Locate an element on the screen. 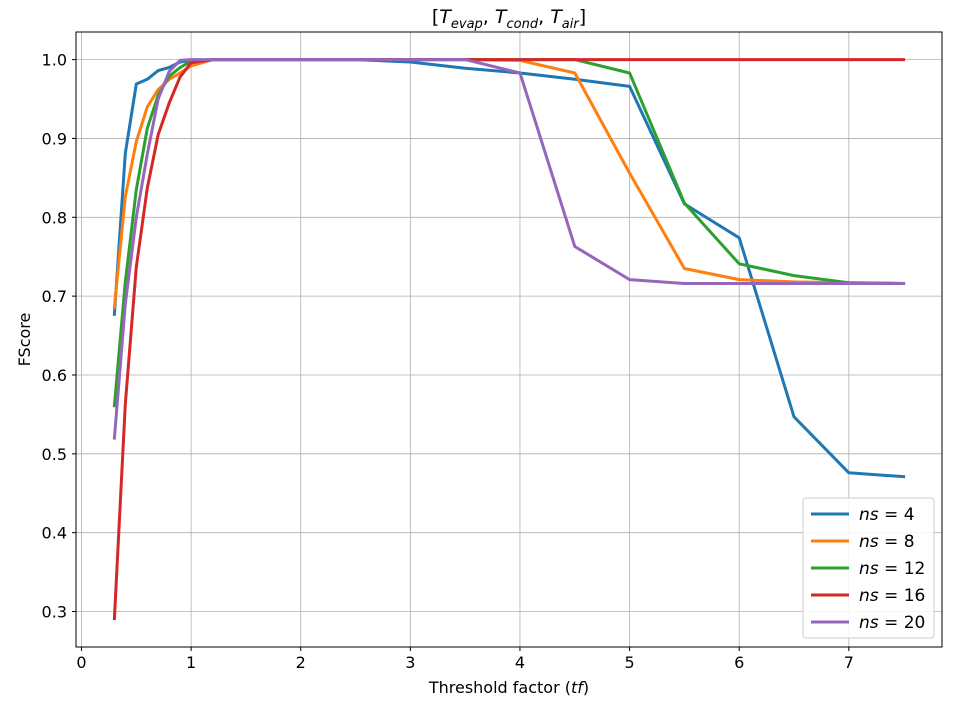  x-axis-label-prefix: Threshold factor ( is located at coordinates (499, 687).